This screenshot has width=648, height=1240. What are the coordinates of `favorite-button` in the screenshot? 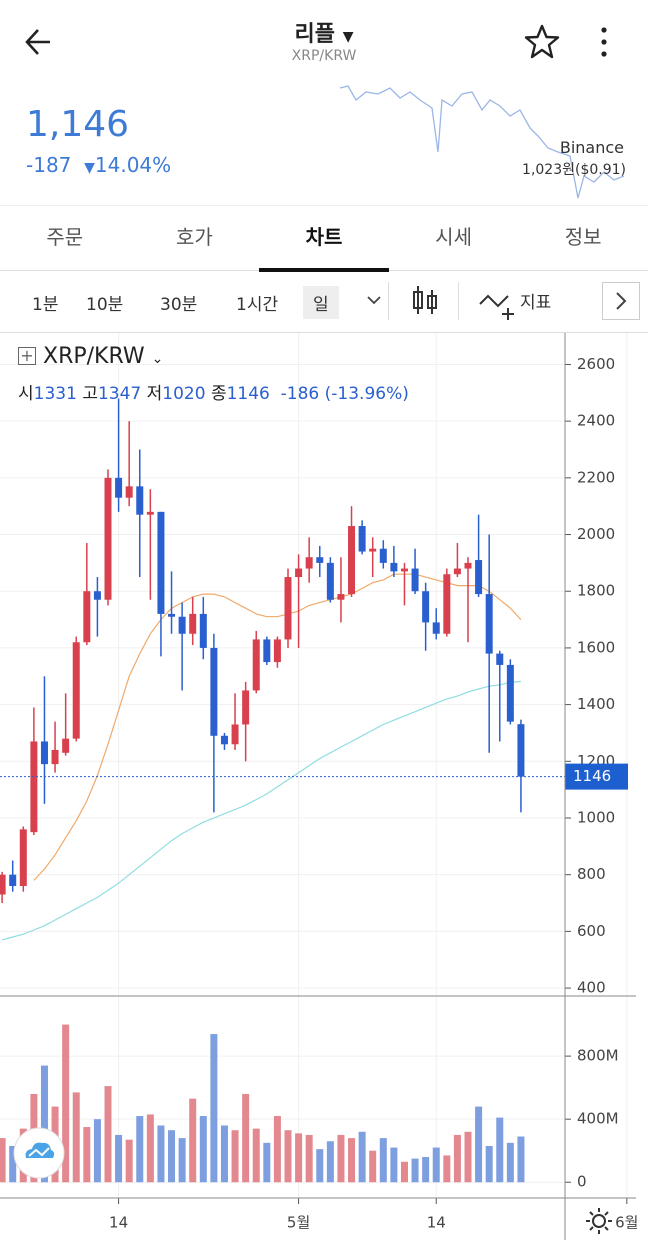 It's located at (542, 42).